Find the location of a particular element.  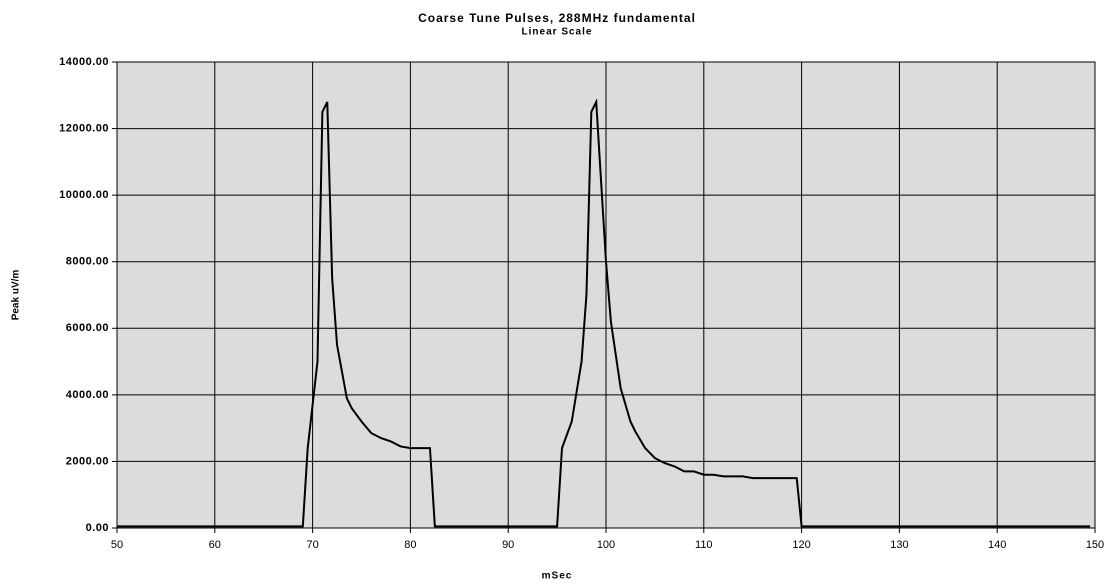

x-tick-label: 150 is located at coordinates (1095, 545).